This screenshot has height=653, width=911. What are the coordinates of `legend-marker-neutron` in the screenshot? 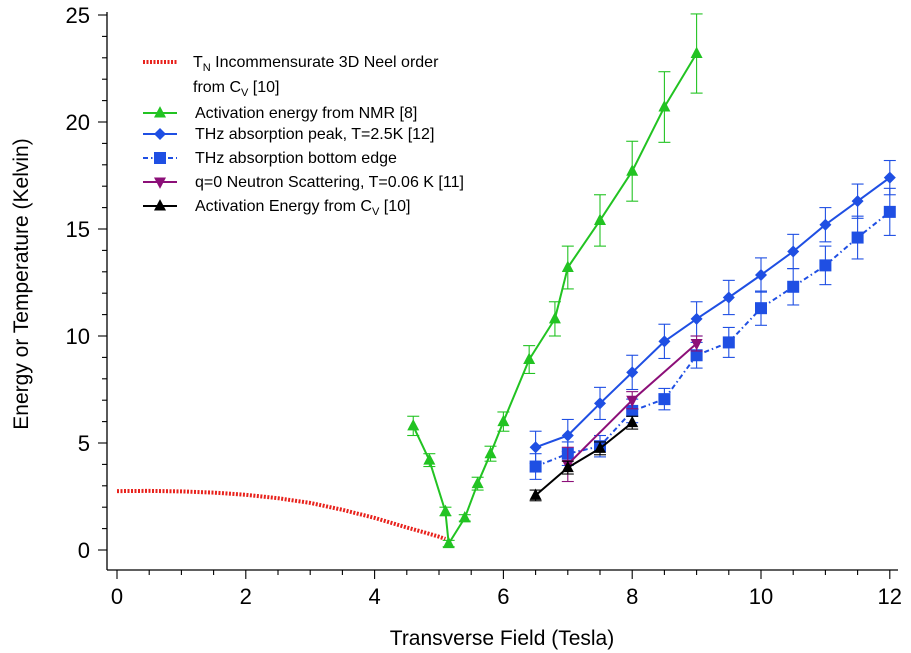 It's located at (160, 183).